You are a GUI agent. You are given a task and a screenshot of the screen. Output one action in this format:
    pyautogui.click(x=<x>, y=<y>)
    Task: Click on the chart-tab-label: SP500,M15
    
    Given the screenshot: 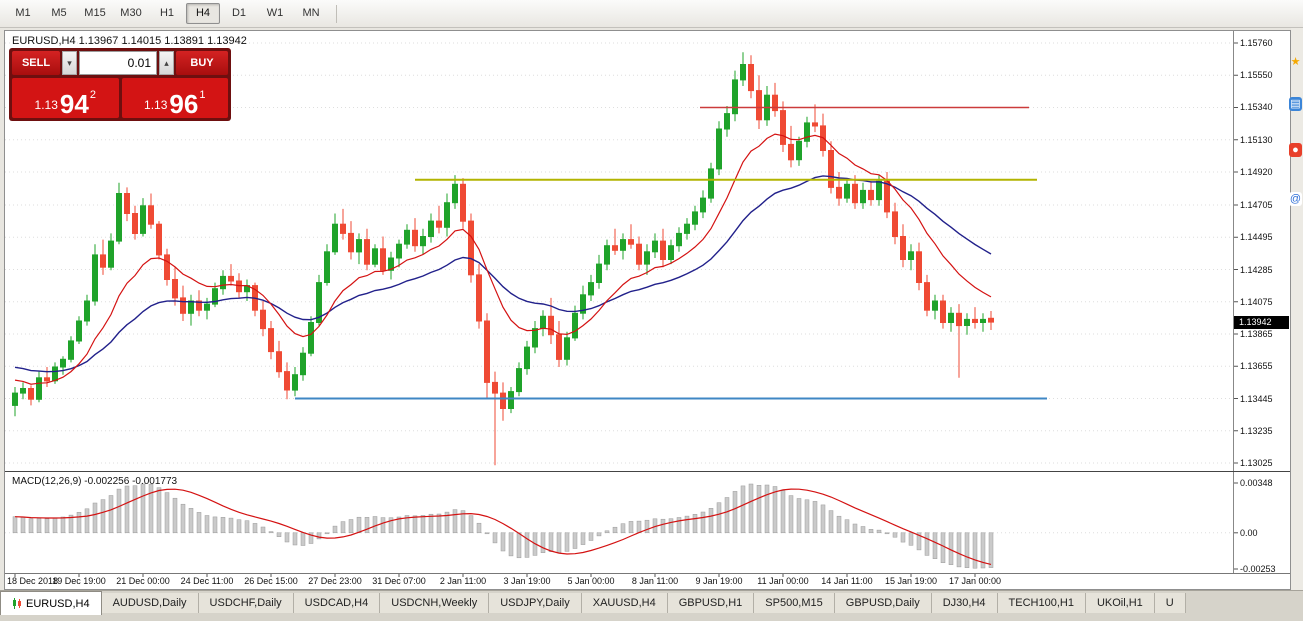 What is the action you would take?
    pyautogui.click(x=794, y=603)
    